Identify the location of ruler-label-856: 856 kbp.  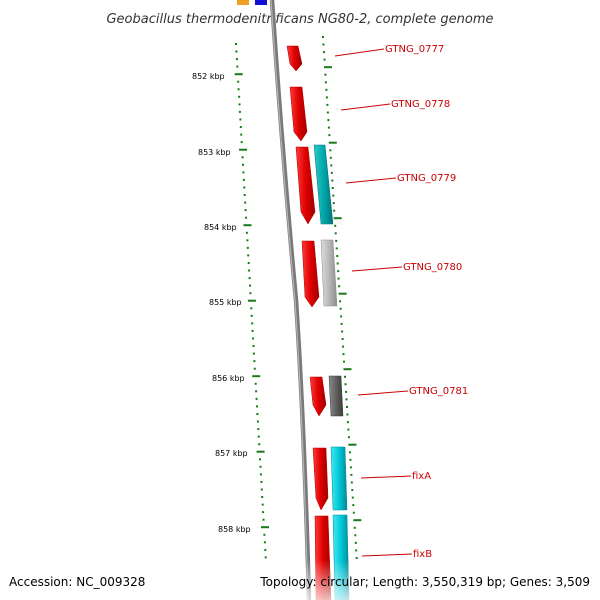
(228, 378).